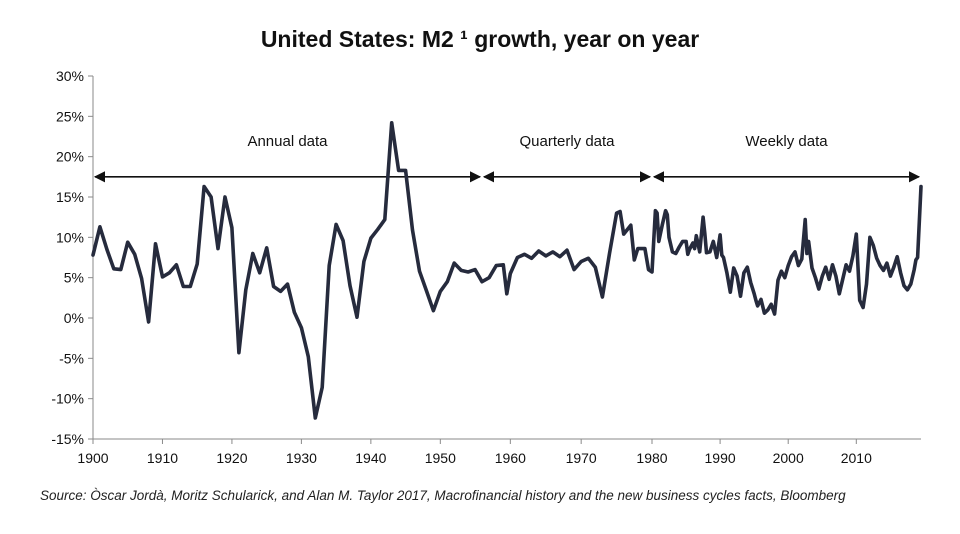 The height and width of the screenshot is (534, 960). Describe the element at coordinates (786, 141) in the screenshot. I see `section-label: Weekly data` at that location.